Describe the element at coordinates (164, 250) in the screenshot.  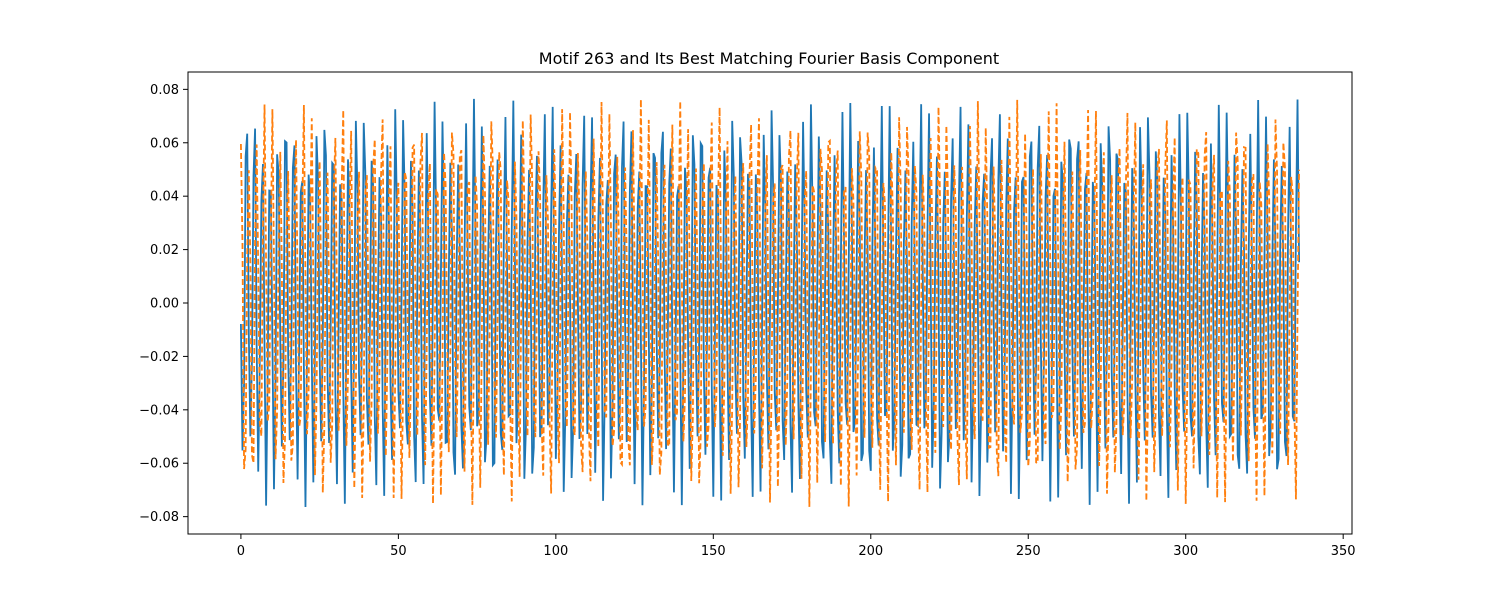
I see `y-tick-label: 0.02` at that location.